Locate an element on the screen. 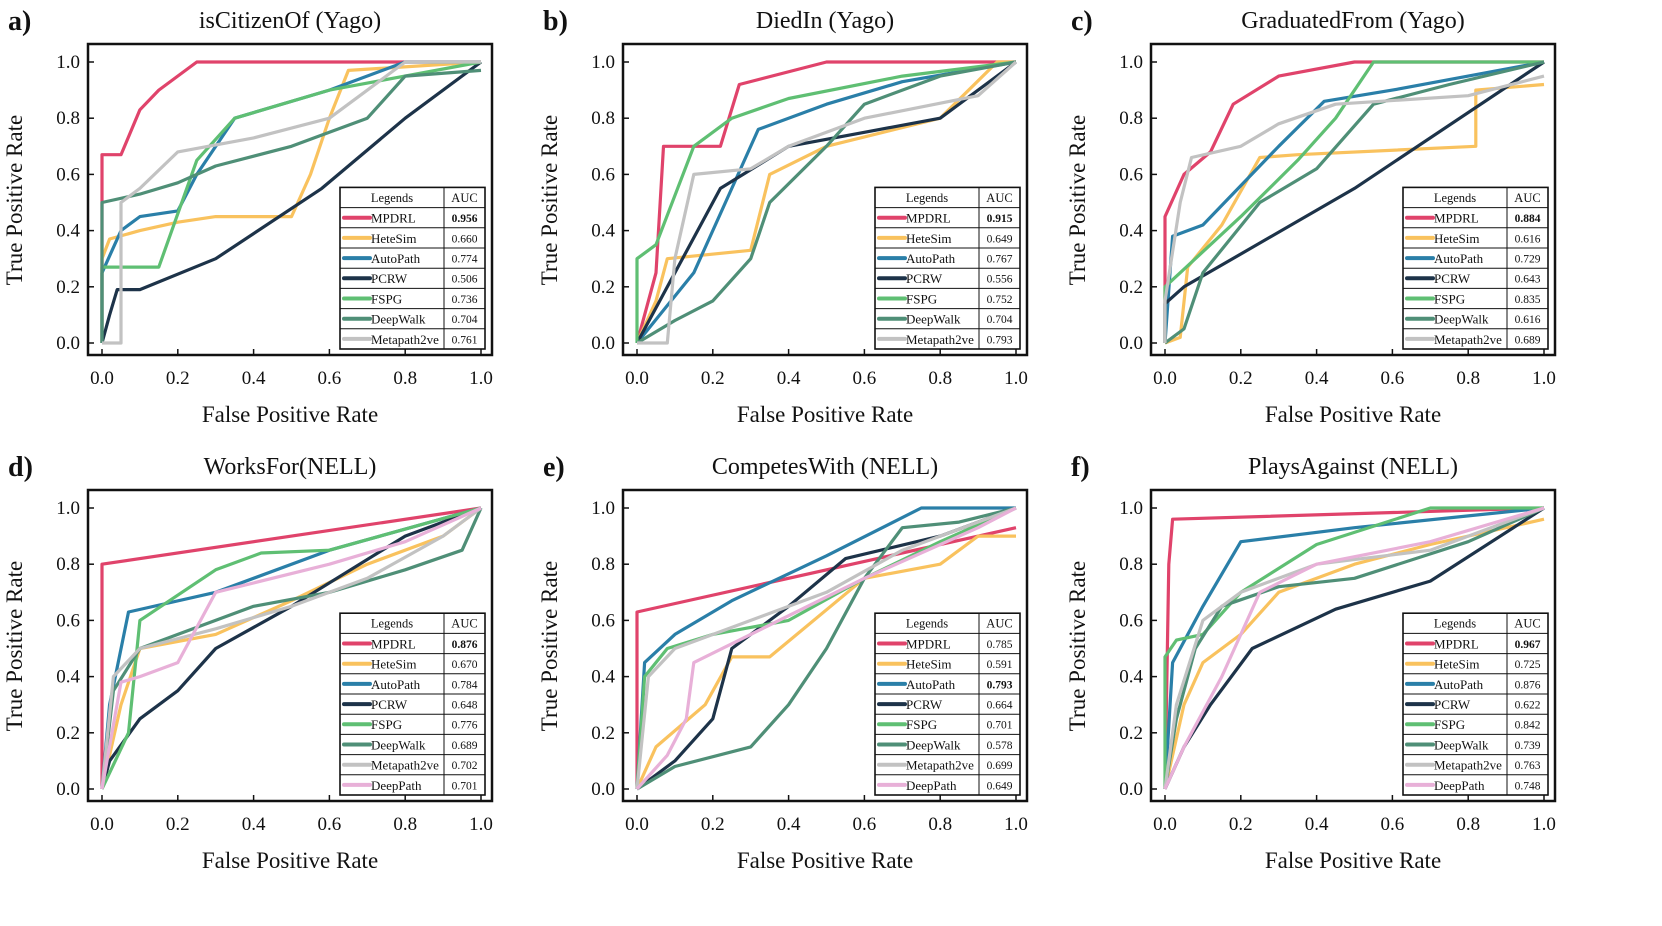 Image resolution: width=1662 pixels, height=926 pixels. legend-auc: 0.649 is located at coordinates (1000, 786).